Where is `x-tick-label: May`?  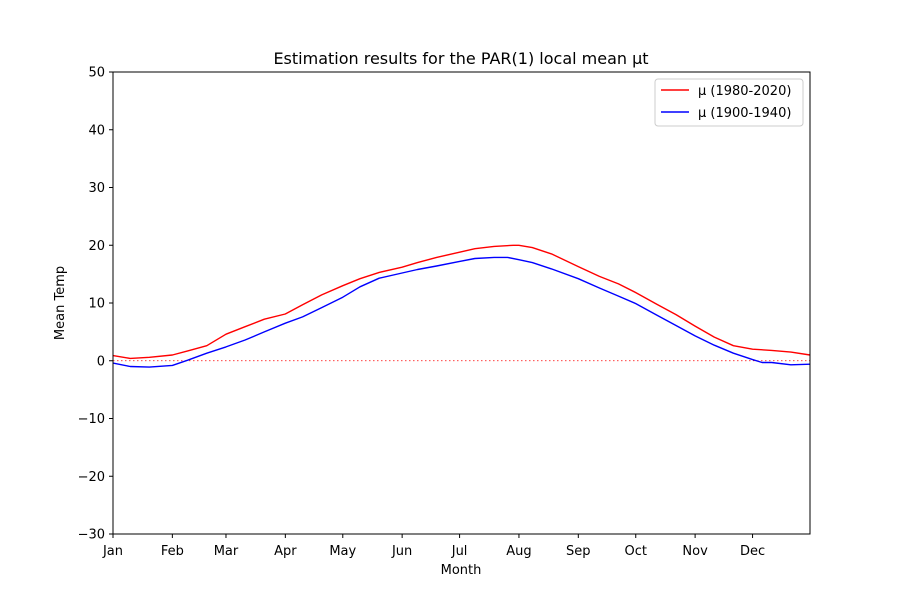
x-tick-label: May is located at coordinates (342, 551).